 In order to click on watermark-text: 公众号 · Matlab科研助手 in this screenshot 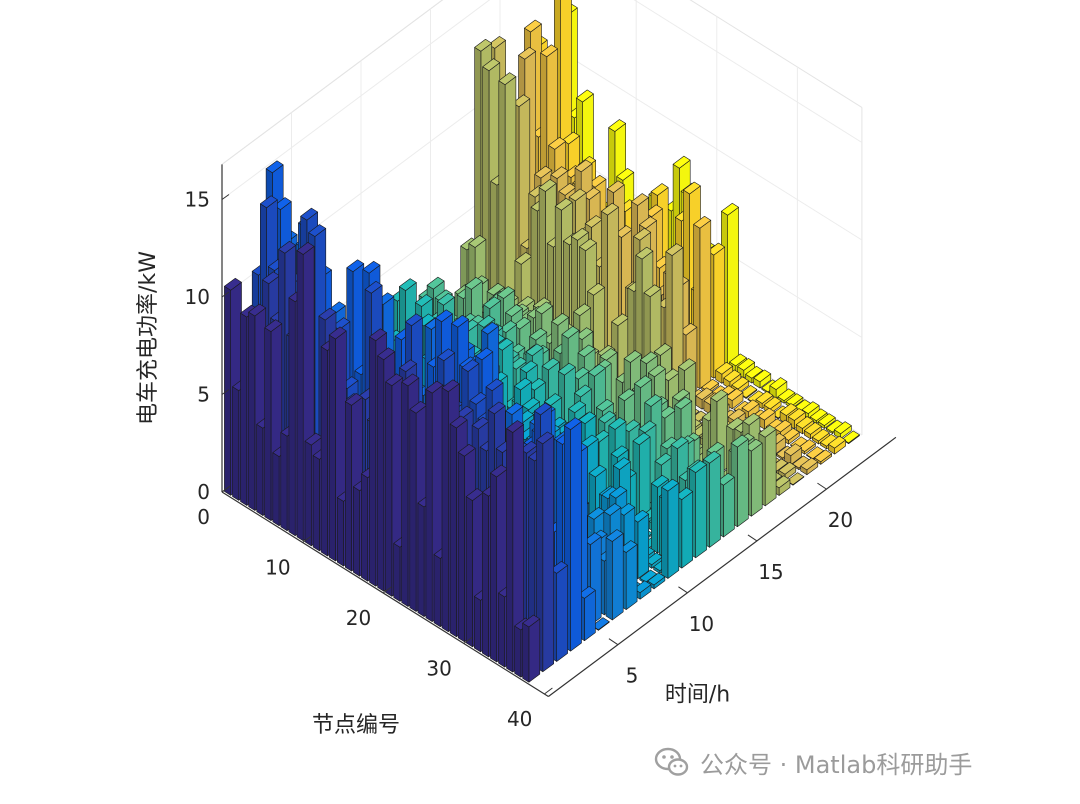, I will do `click(836, 764)`.